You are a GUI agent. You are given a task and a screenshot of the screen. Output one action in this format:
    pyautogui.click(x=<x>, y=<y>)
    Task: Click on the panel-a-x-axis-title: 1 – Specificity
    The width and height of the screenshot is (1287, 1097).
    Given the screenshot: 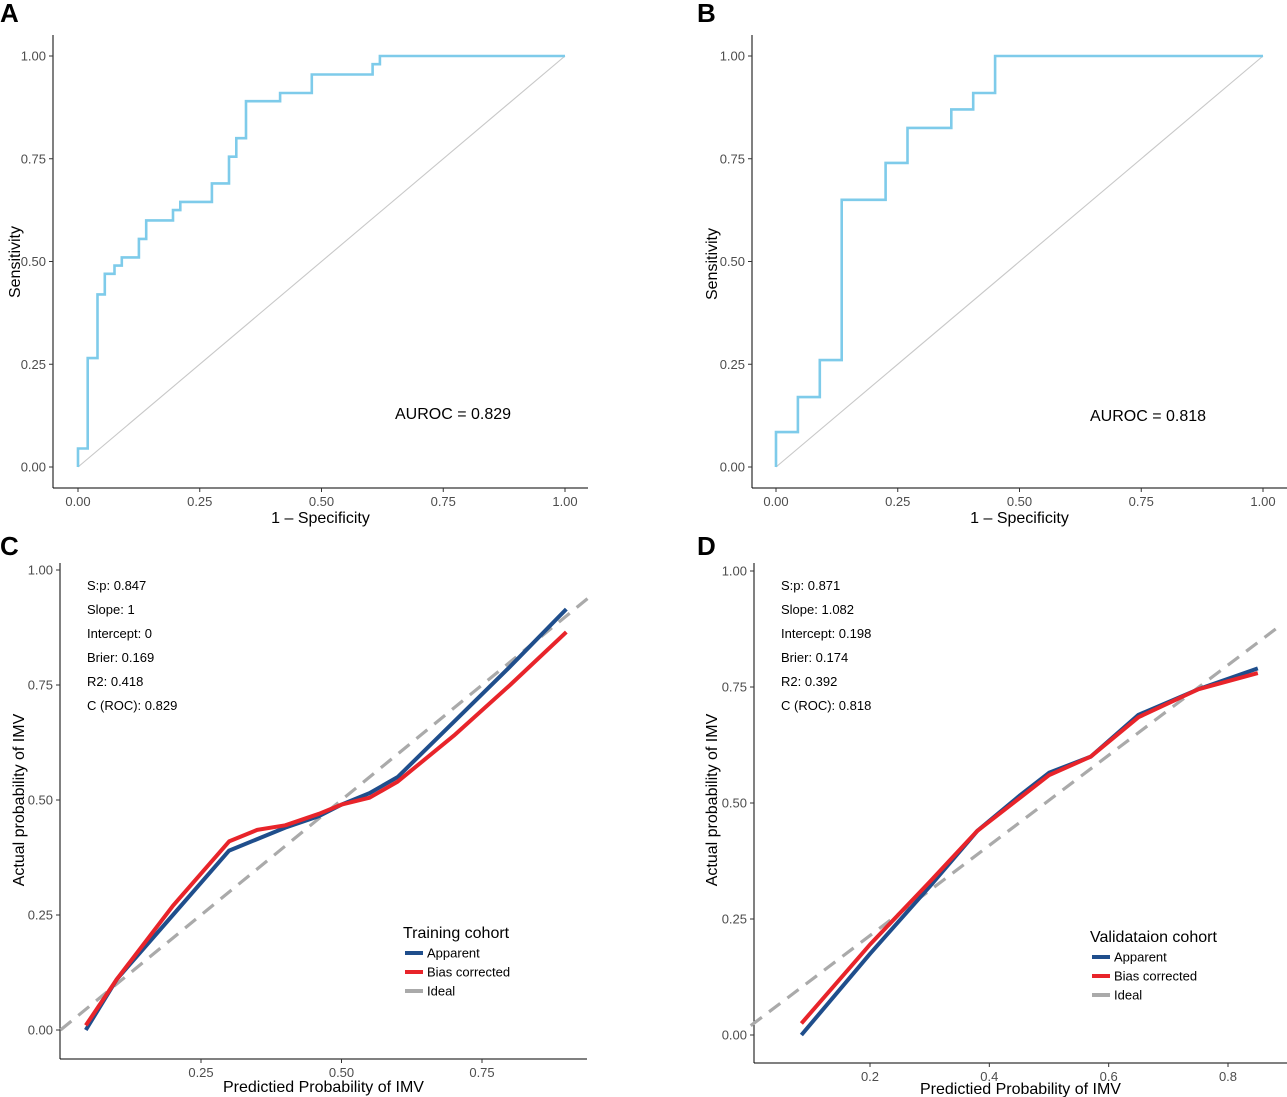 What is the action you would take?
    pyautogui.click(x=320, y=518)
    